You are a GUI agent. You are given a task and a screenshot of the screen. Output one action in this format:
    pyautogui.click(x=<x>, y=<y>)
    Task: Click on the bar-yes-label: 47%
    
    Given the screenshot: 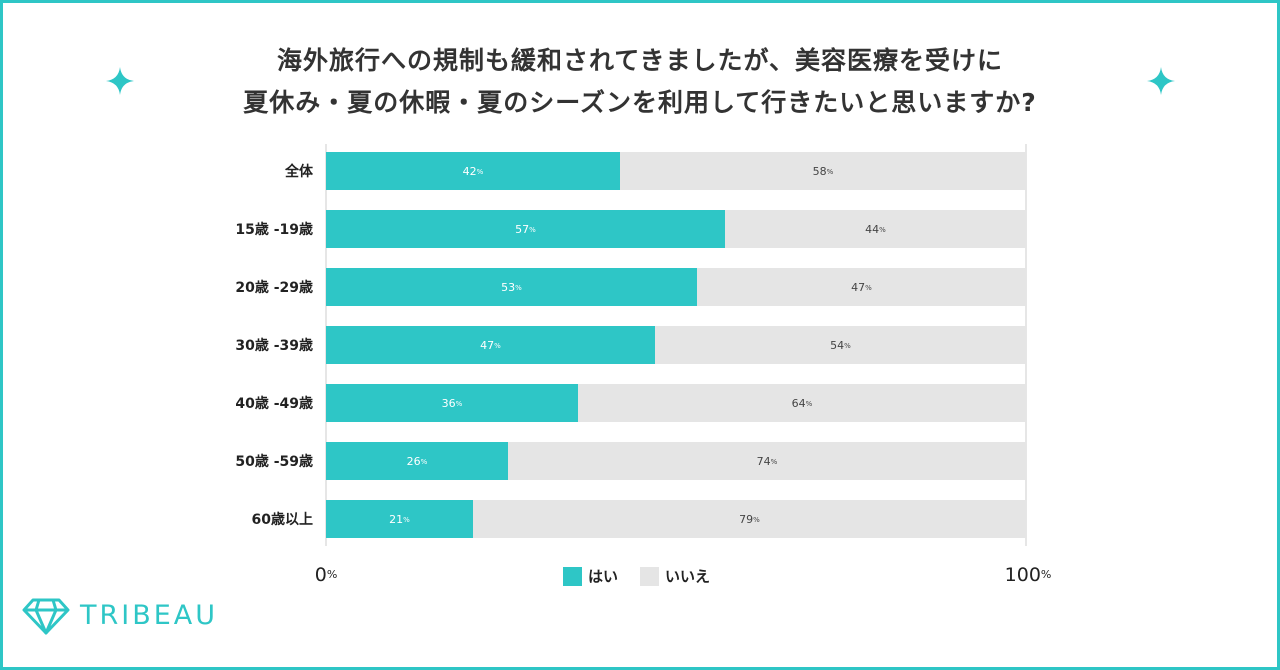 What is the action you would take?
    pyautogui.click(x=490, y=345)
    